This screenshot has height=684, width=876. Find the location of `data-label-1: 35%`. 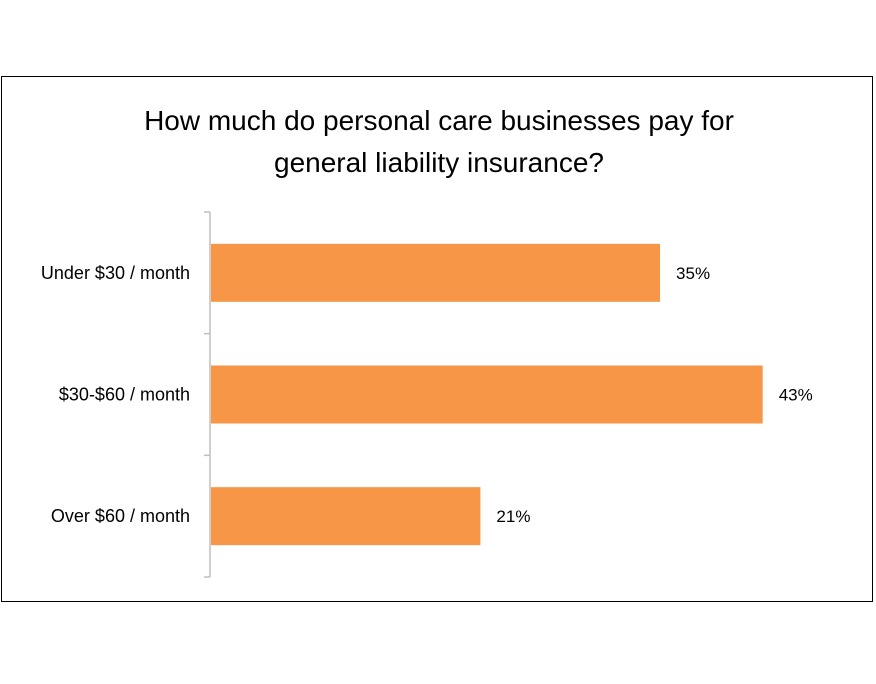

data-label-1: 35% is located at coordinates (693, 273).